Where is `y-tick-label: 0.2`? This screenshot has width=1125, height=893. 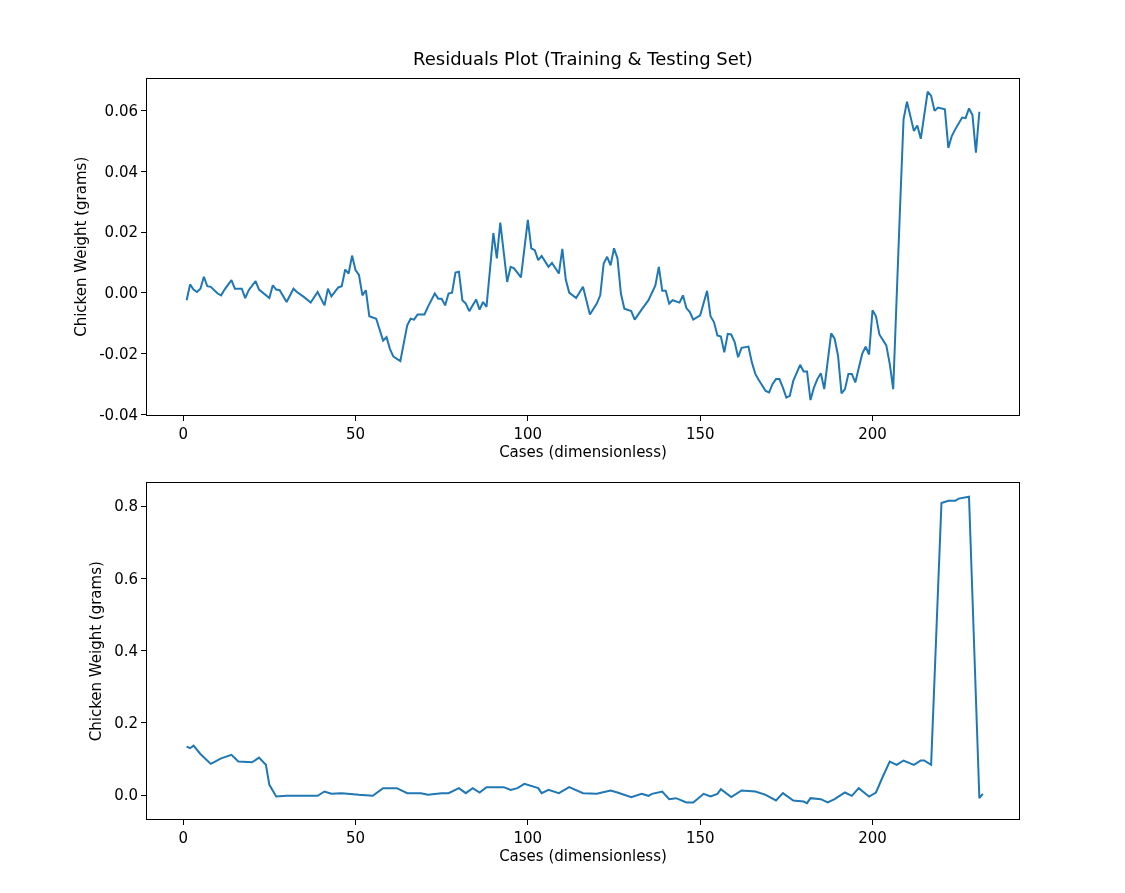 y-tick-label: 0.2 is located at coordinates (126, 723).